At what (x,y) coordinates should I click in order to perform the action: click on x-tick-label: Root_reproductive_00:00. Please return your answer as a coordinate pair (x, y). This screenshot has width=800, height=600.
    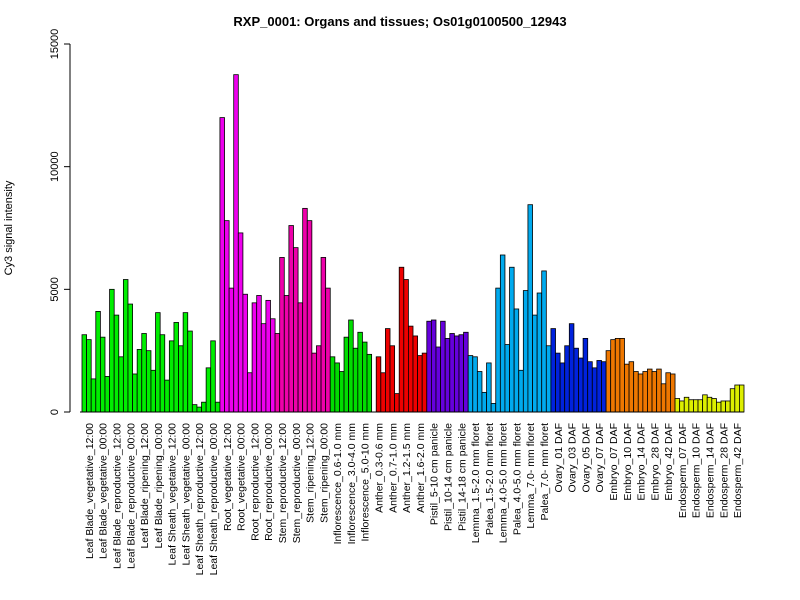
    Looking at the image, I should click on (269, 482).